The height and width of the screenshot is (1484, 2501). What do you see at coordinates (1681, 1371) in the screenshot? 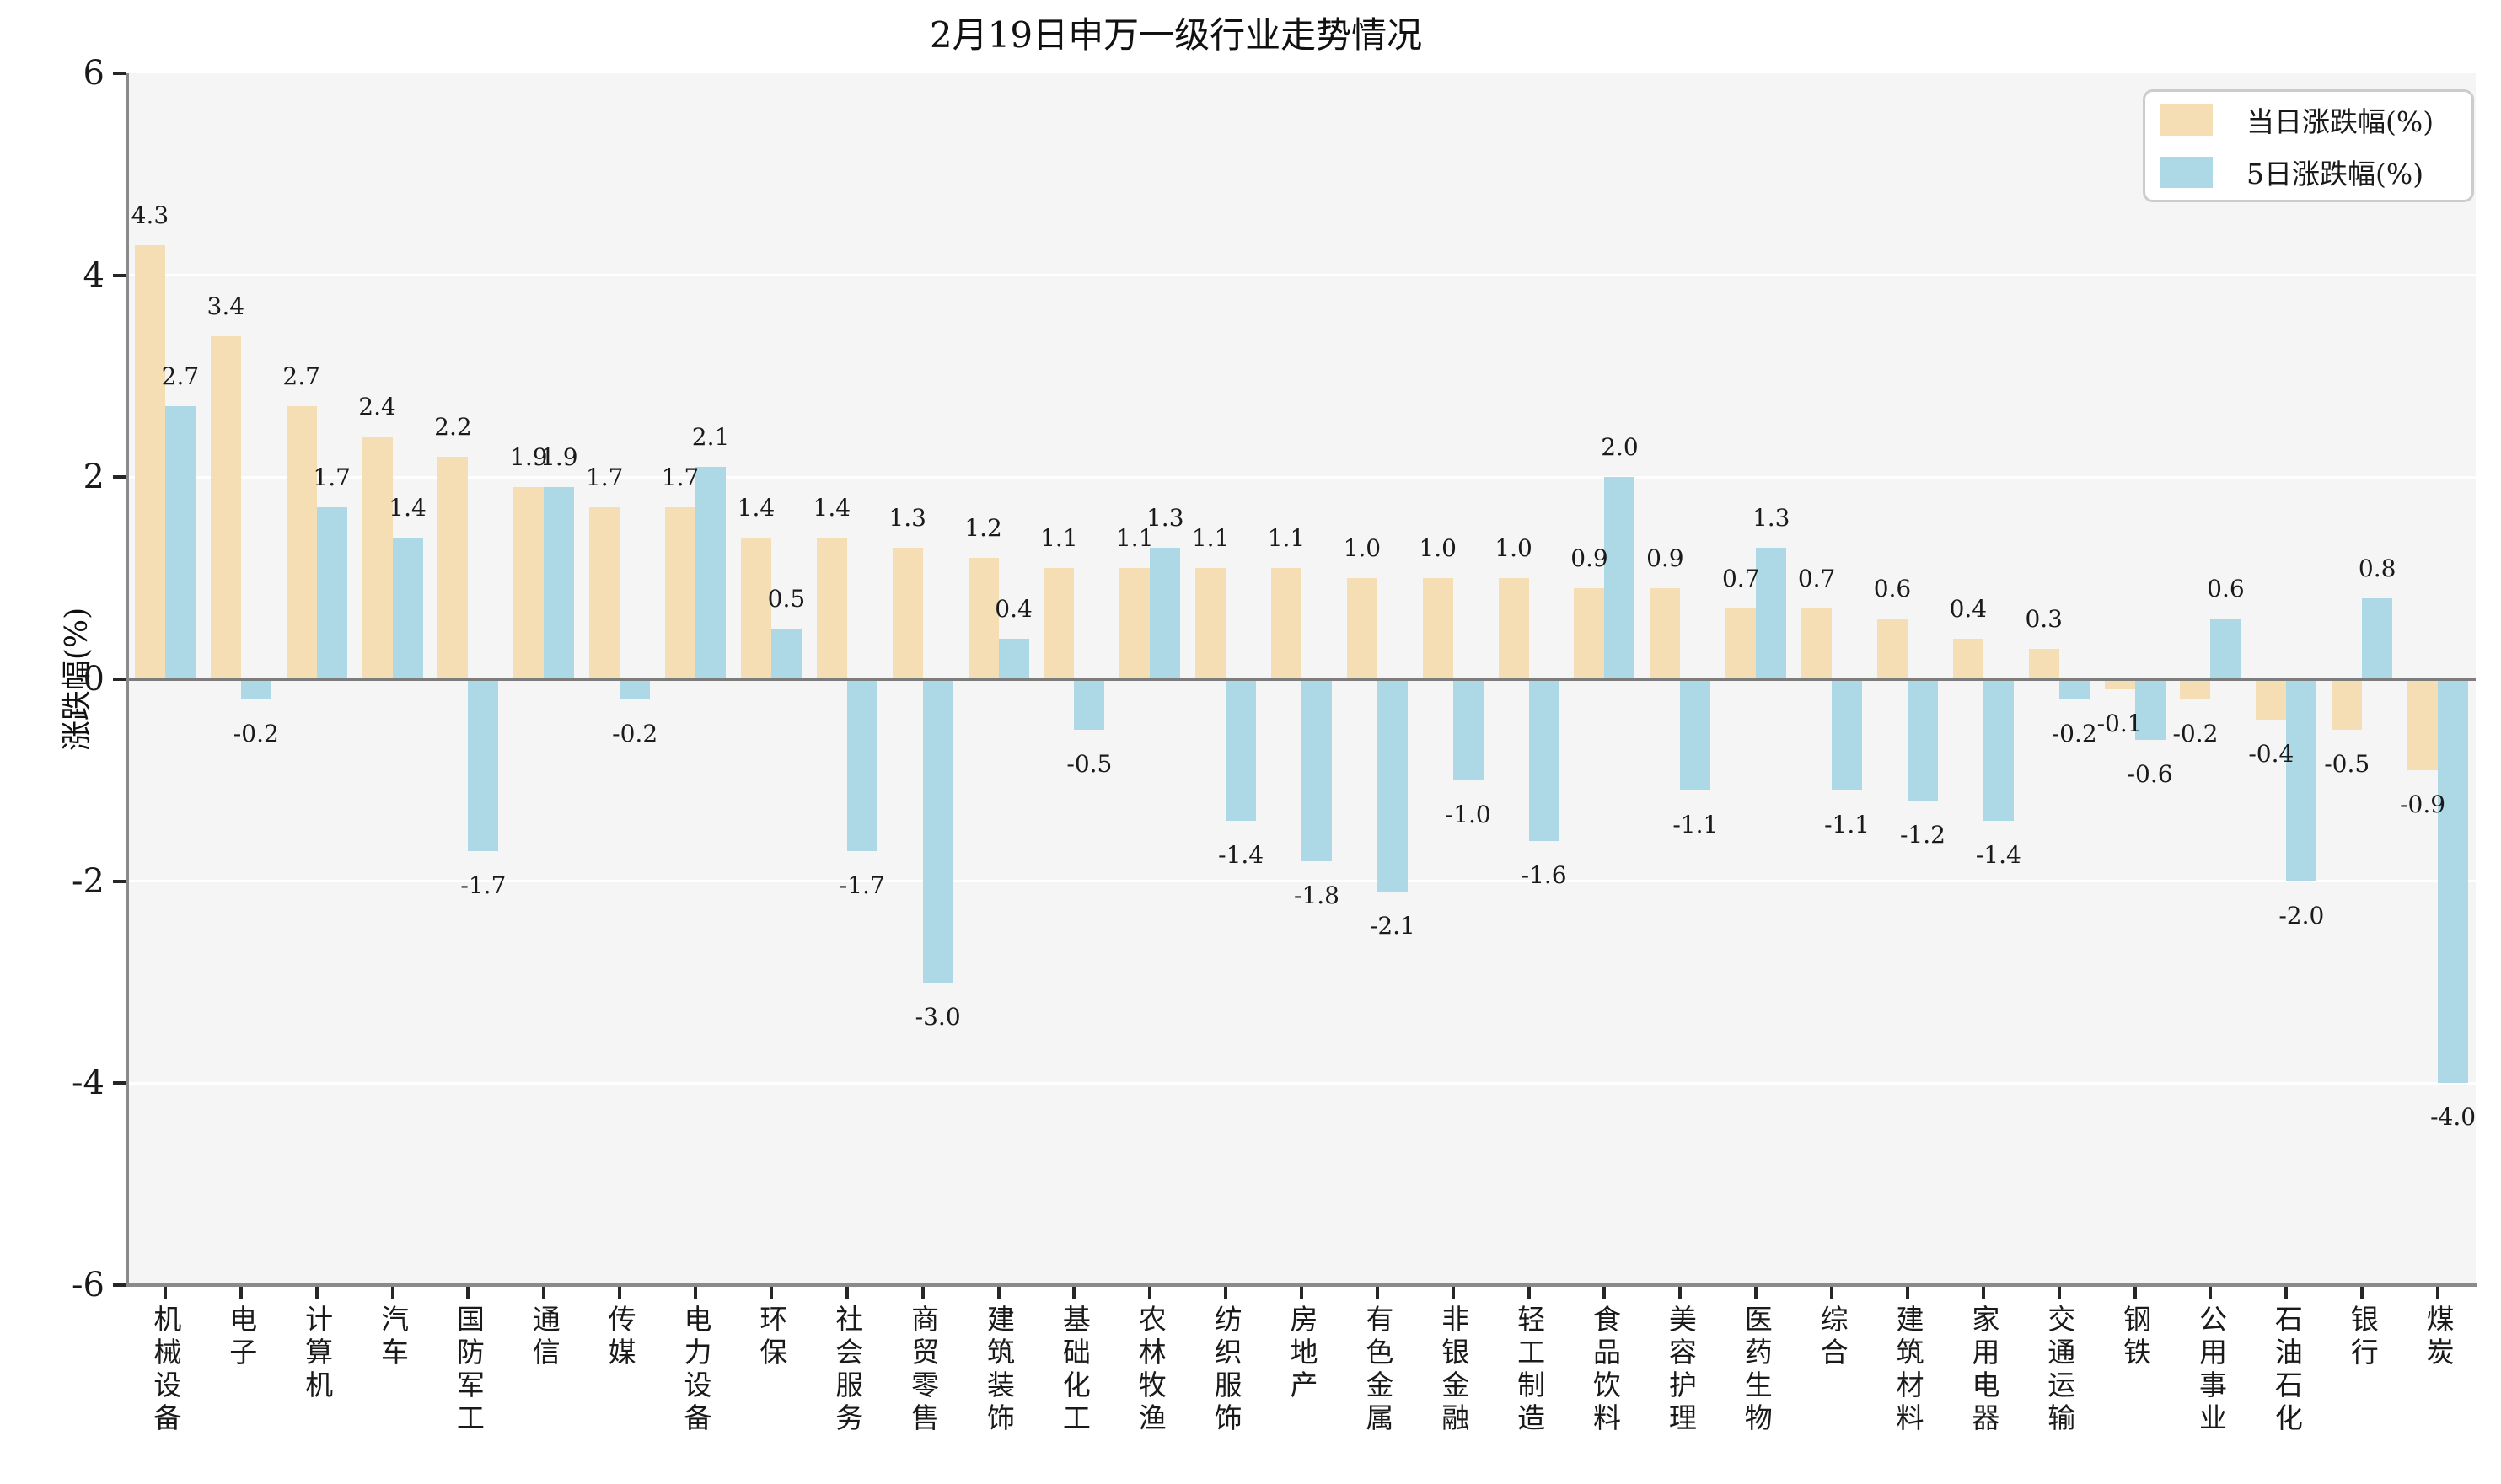
I see `x-category-label-20: 美容护理` at bounding box center [1681, 1371].